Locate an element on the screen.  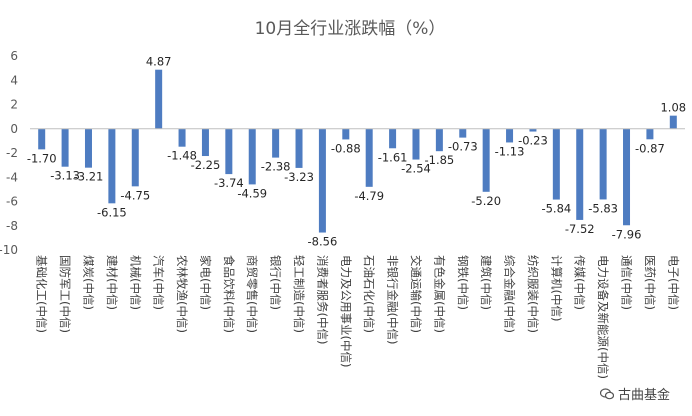
category-label: 机械(中信) is located at coordinates (135, 282).